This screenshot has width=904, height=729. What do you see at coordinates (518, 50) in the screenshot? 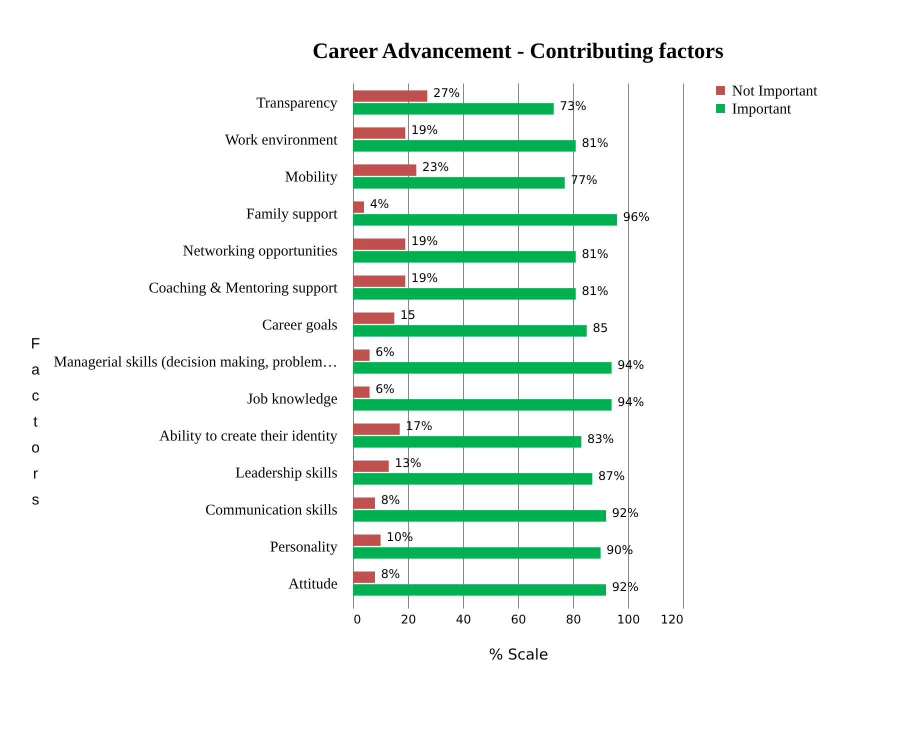
I see `chart-title: Career Advancement - Contributing factors` at bounding box center [518, 50].